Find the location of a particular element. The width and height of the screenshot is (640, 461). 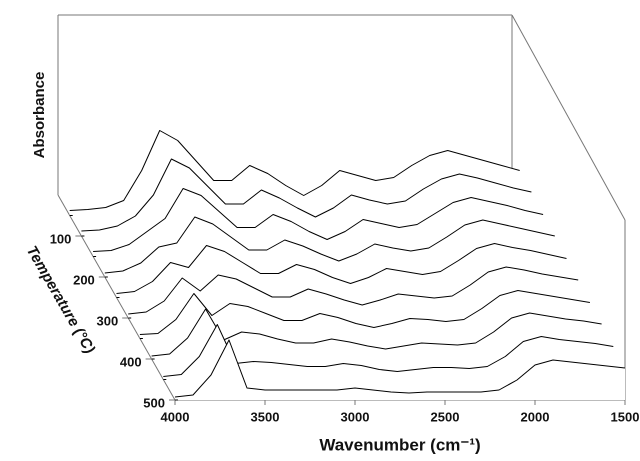

x-tick-label: 3000 is located at coordinates (355, 416).